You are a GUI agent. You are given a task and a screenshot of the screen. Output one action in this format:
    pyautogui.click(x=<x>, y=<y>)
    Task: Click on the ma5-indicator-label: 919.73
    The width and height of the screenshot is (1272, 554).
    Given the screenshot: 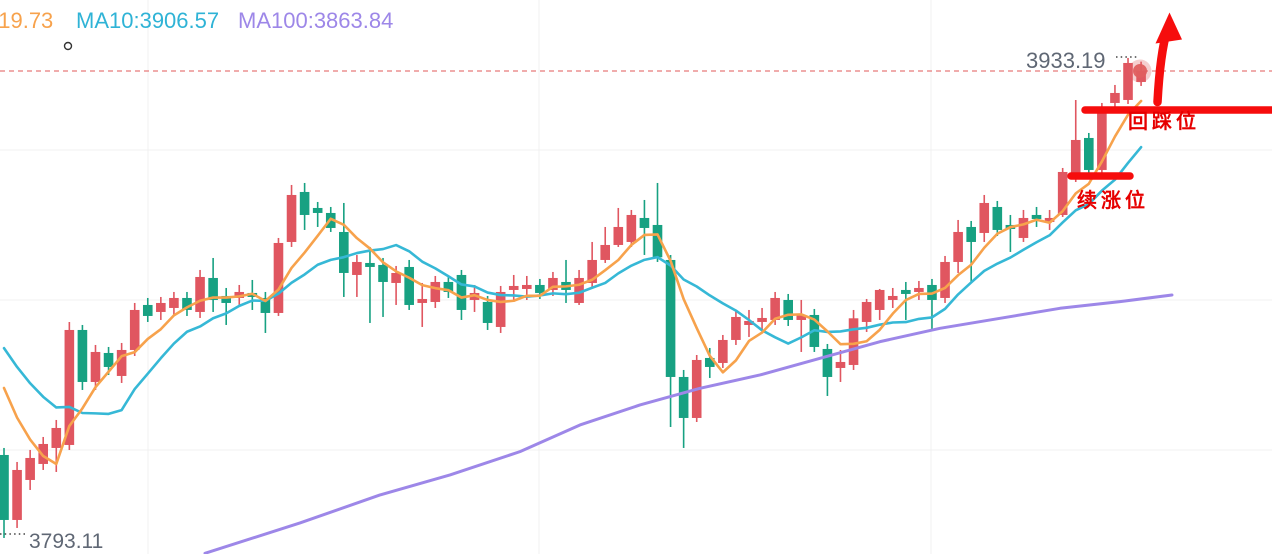 What is the action you would take?
    pyautogui.click(x=27, y=20)
    